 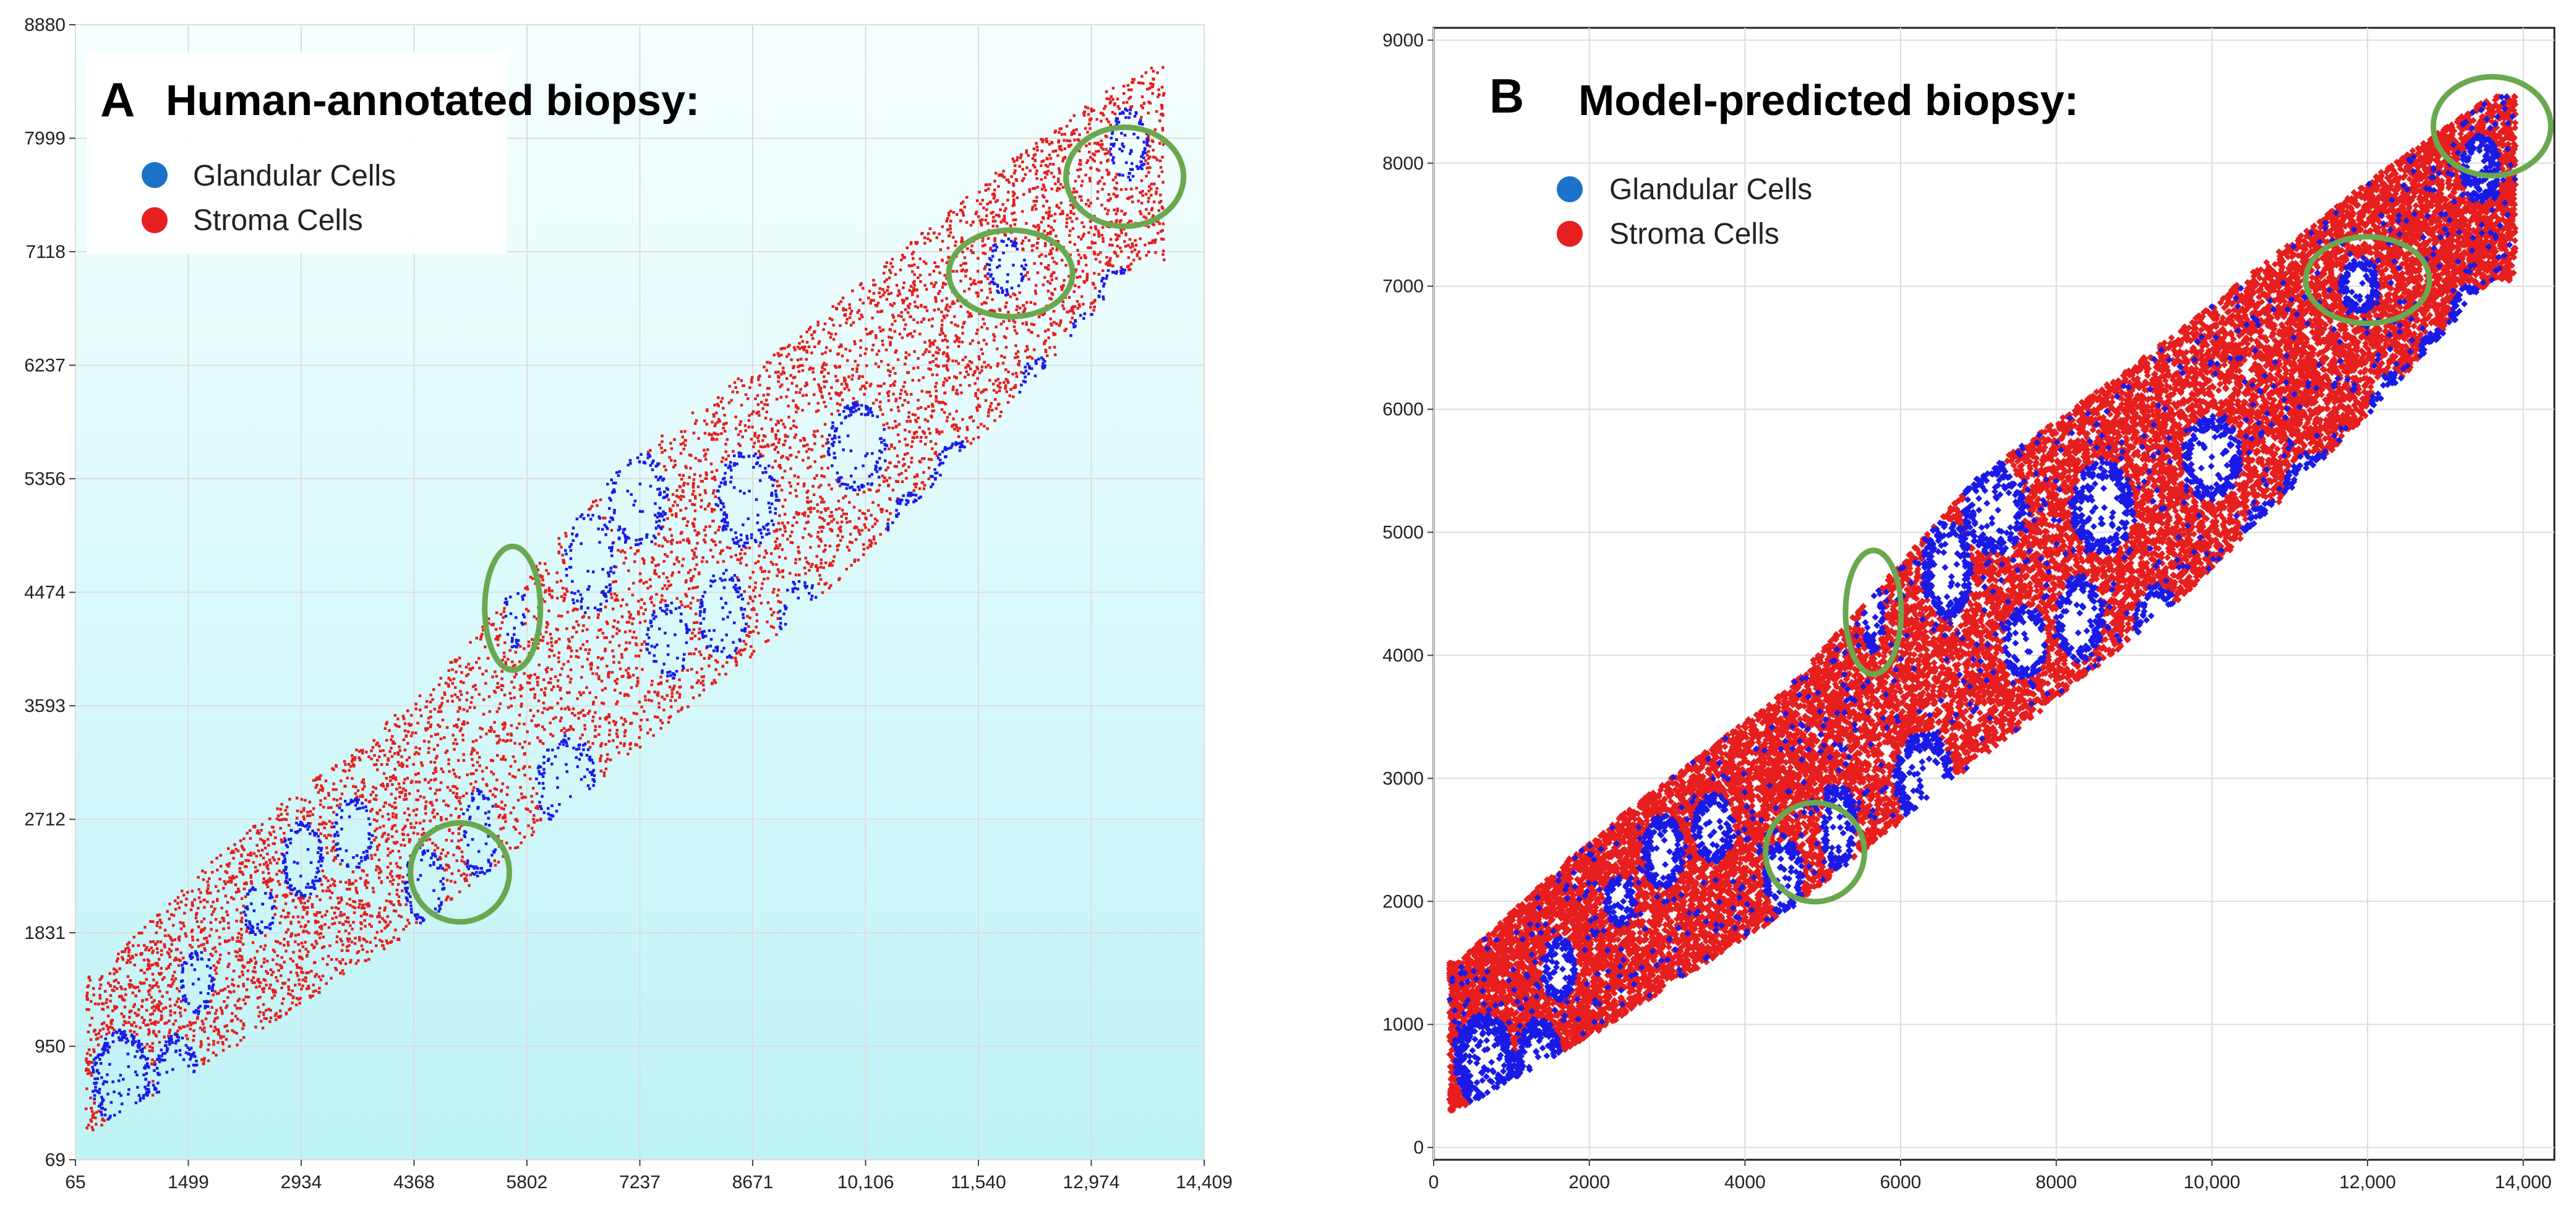 What do you see at coordinates (979, 1182) in the screenshot?
I see `panel-a-x-tick-label: 11,540` at bounding box center [979, 1182].